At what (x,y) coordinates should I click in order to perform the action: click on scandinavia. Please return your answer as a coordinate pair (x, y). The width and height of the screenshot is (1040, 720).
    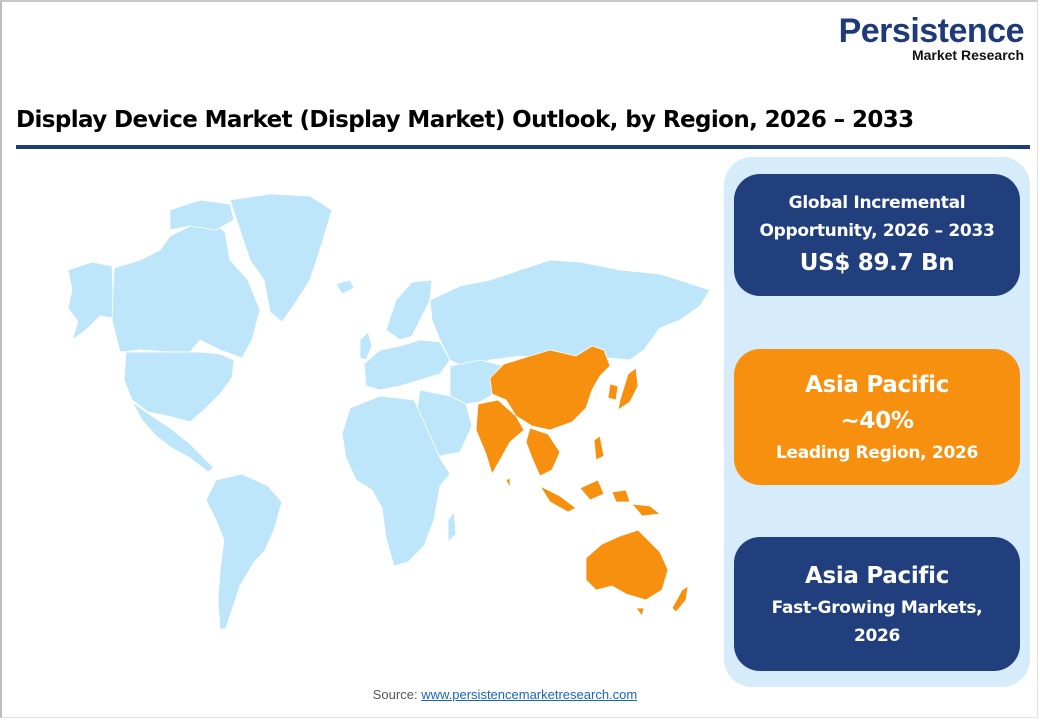
    Looking at the image, I should click on (409, 310).